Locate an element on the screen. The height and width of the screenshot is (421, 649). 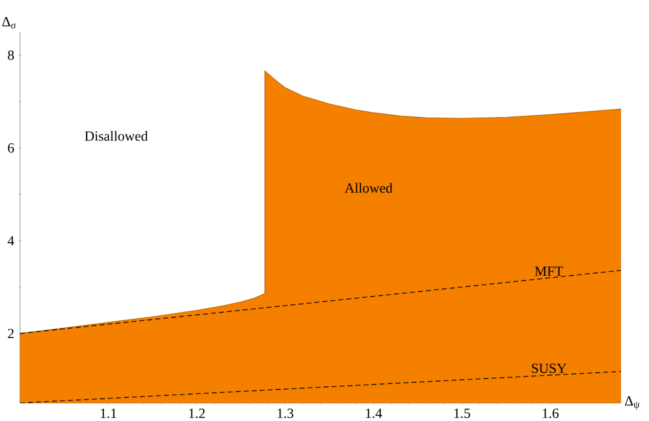
series-label: MFT is located at coordinates (548, 271).